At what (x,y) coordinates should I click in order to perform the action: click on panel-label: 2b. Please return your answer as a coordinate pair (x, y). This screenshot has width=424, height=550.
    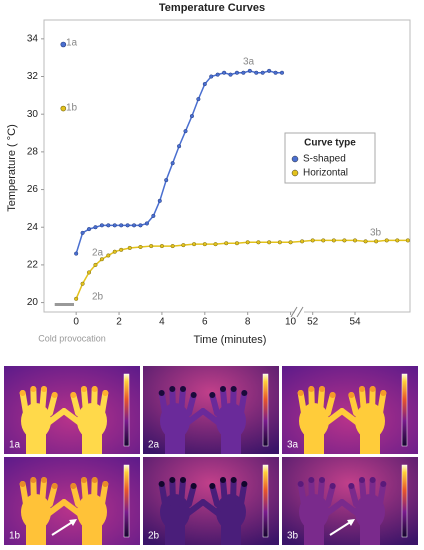
    Looking at the image, I should click on (154, 536).